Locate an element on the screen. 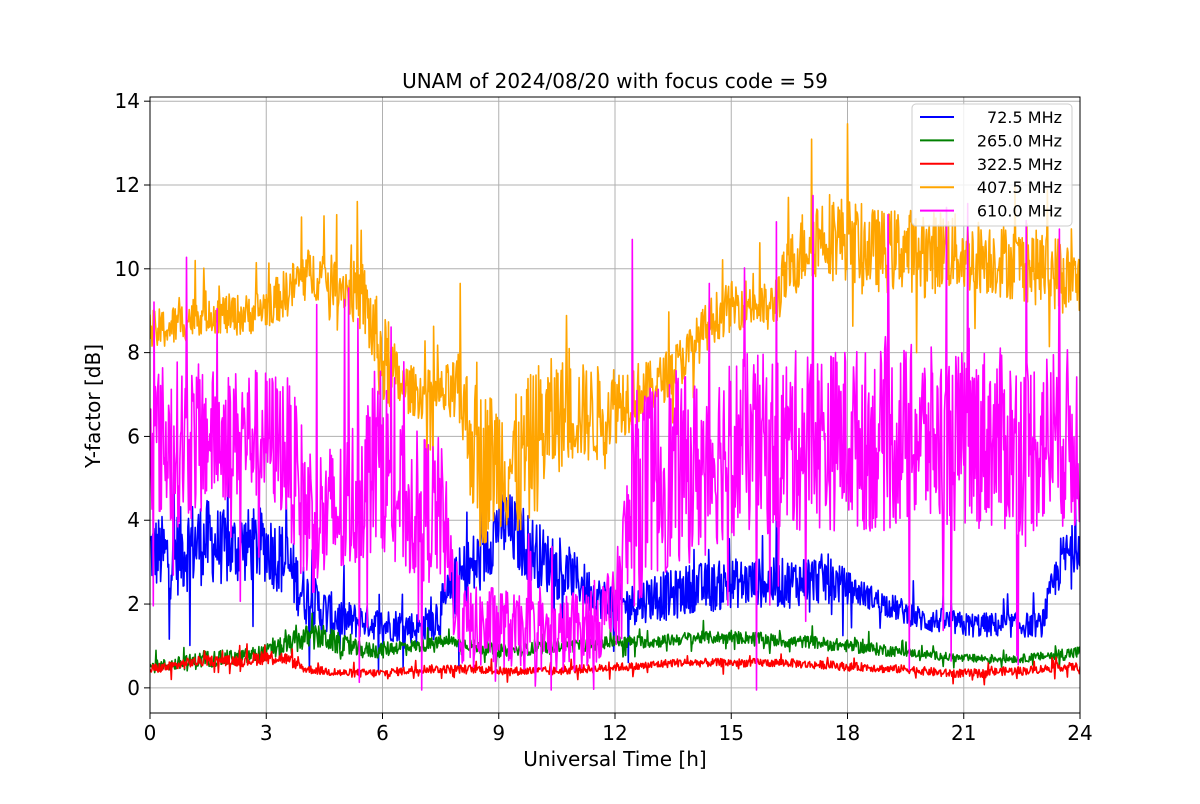  x-tick-label: 3 is located at coordinates (266, 733).